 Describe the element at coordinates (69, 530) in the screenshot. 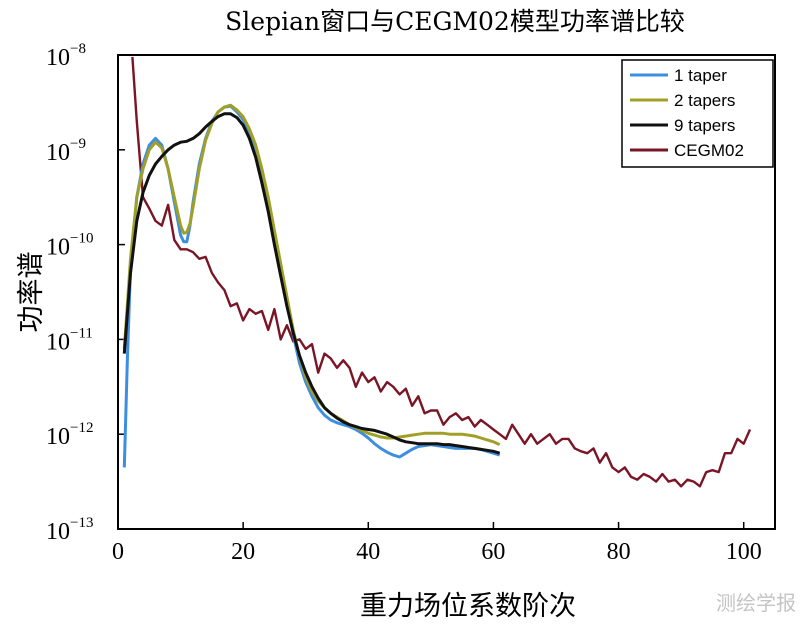

I see `y-tick-label: 10⁻¹³` at that location.